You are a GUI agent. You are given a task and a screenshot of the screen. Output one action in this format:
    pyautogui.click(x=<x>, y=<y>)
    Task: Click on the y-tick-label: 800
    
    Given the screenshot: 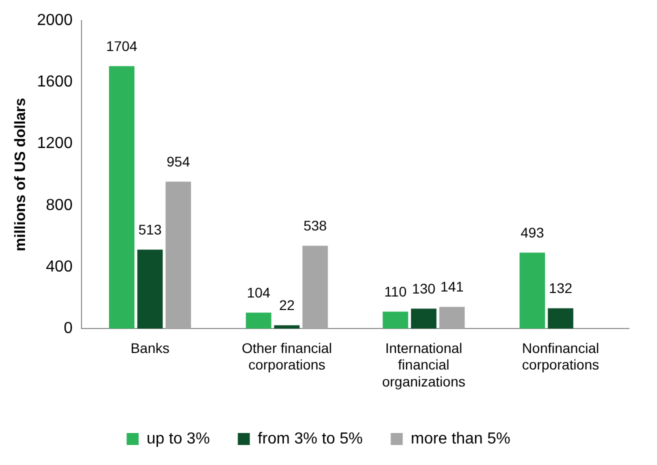 What is the action you would take?
    pyautogui.click(x=59, y=205)
    